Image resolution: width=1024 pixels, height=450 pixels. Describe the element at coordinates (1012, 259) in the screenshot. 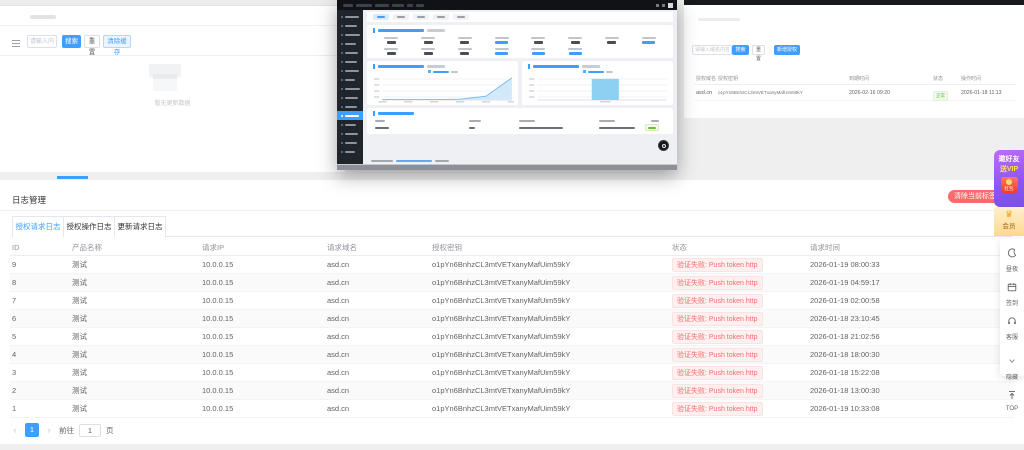

I see `float-item-昼夜: 昼夜` at that location.